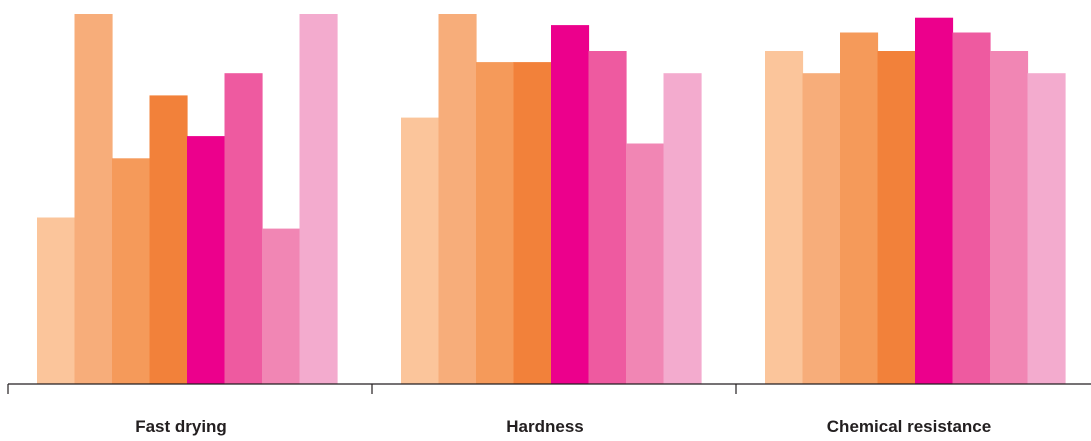 Image resolution: width=1091 pixels, height=441 pixels. What do you see at coordinates (372, 389) in the screenshot?
I see `x-axis-ticks` at bounding box center [372, 389].